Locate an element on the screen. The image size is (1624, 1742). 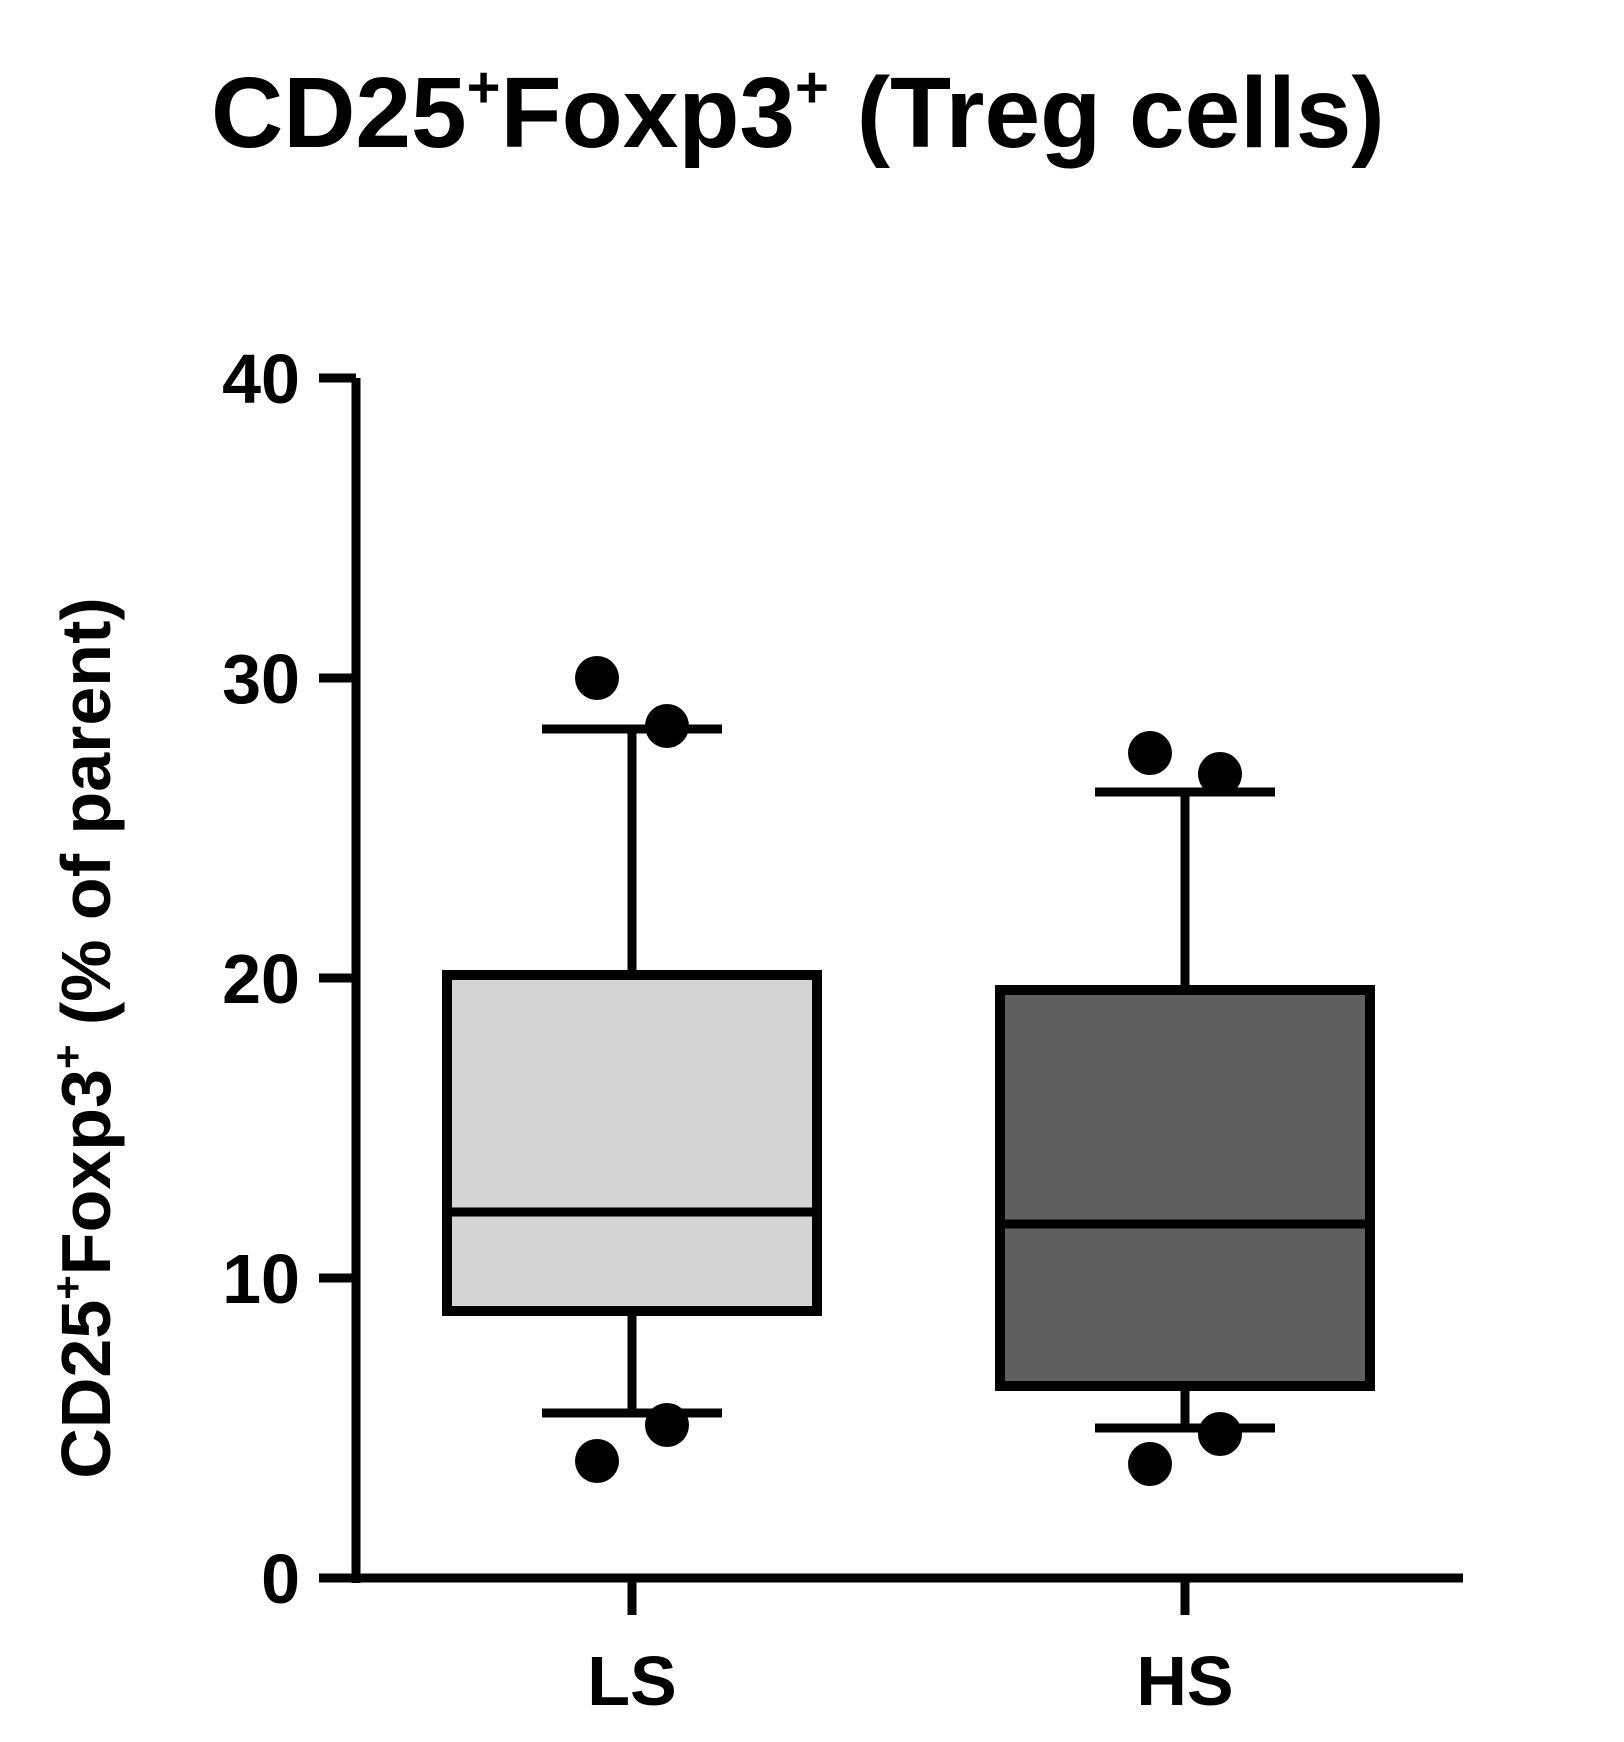
y-tick-label: 0 is located at coordinates (280, 1579).